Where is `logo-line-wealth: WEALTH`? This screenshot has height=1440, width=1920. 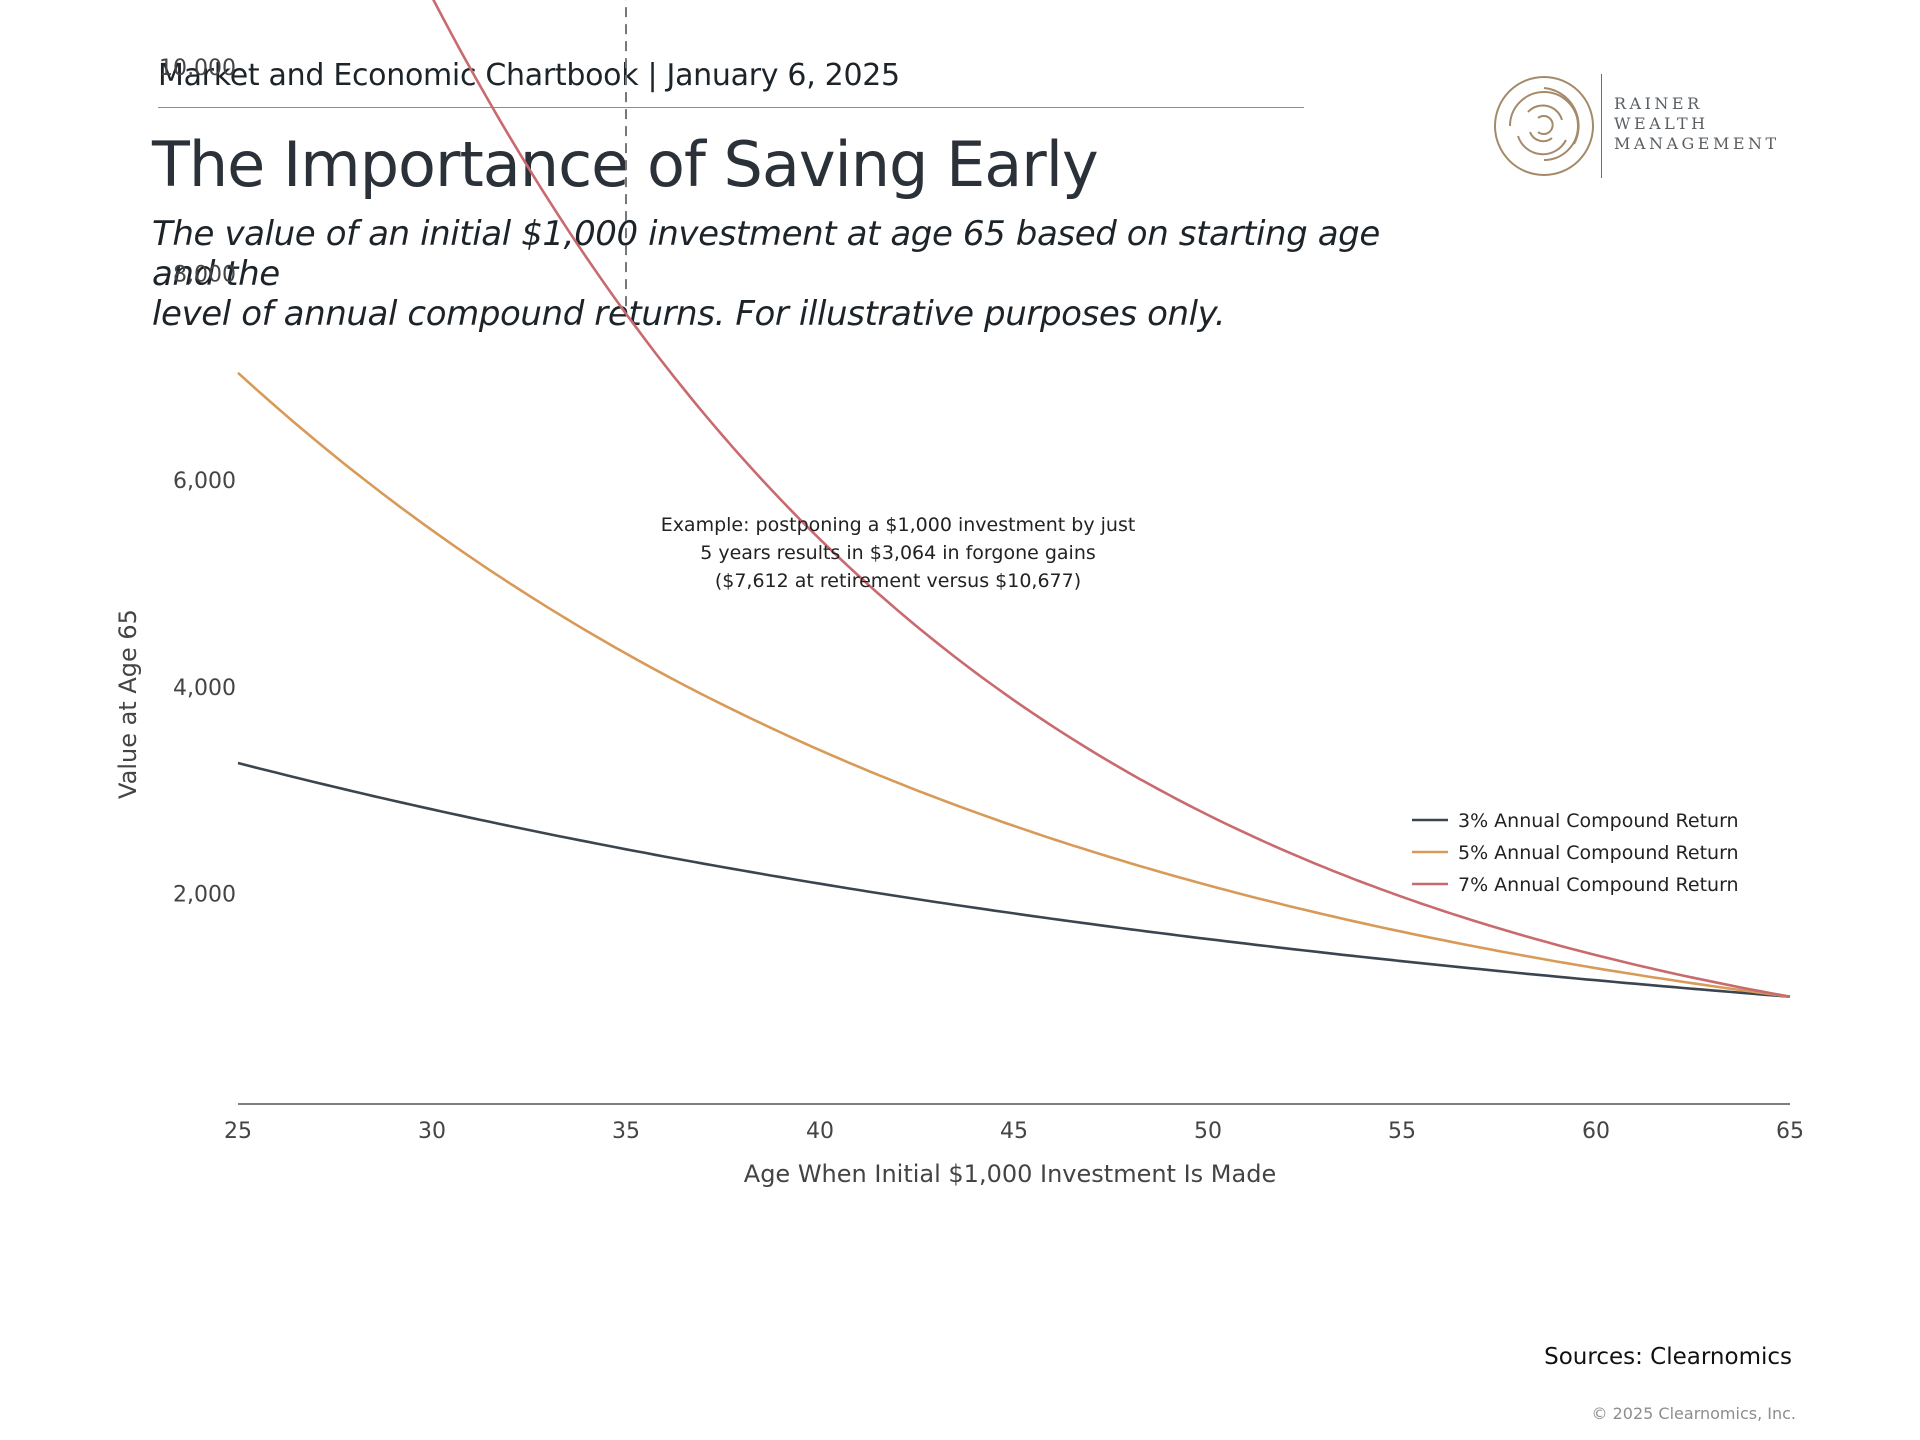
logo-line-wealth: WEALTH is located at coordinates (1661, 123).